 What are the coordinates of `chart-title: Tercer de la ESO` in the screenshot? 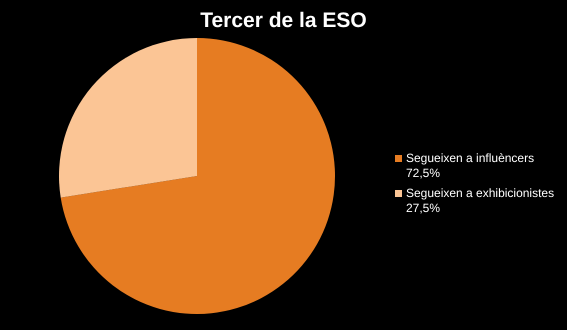 It's located at (283, 20).